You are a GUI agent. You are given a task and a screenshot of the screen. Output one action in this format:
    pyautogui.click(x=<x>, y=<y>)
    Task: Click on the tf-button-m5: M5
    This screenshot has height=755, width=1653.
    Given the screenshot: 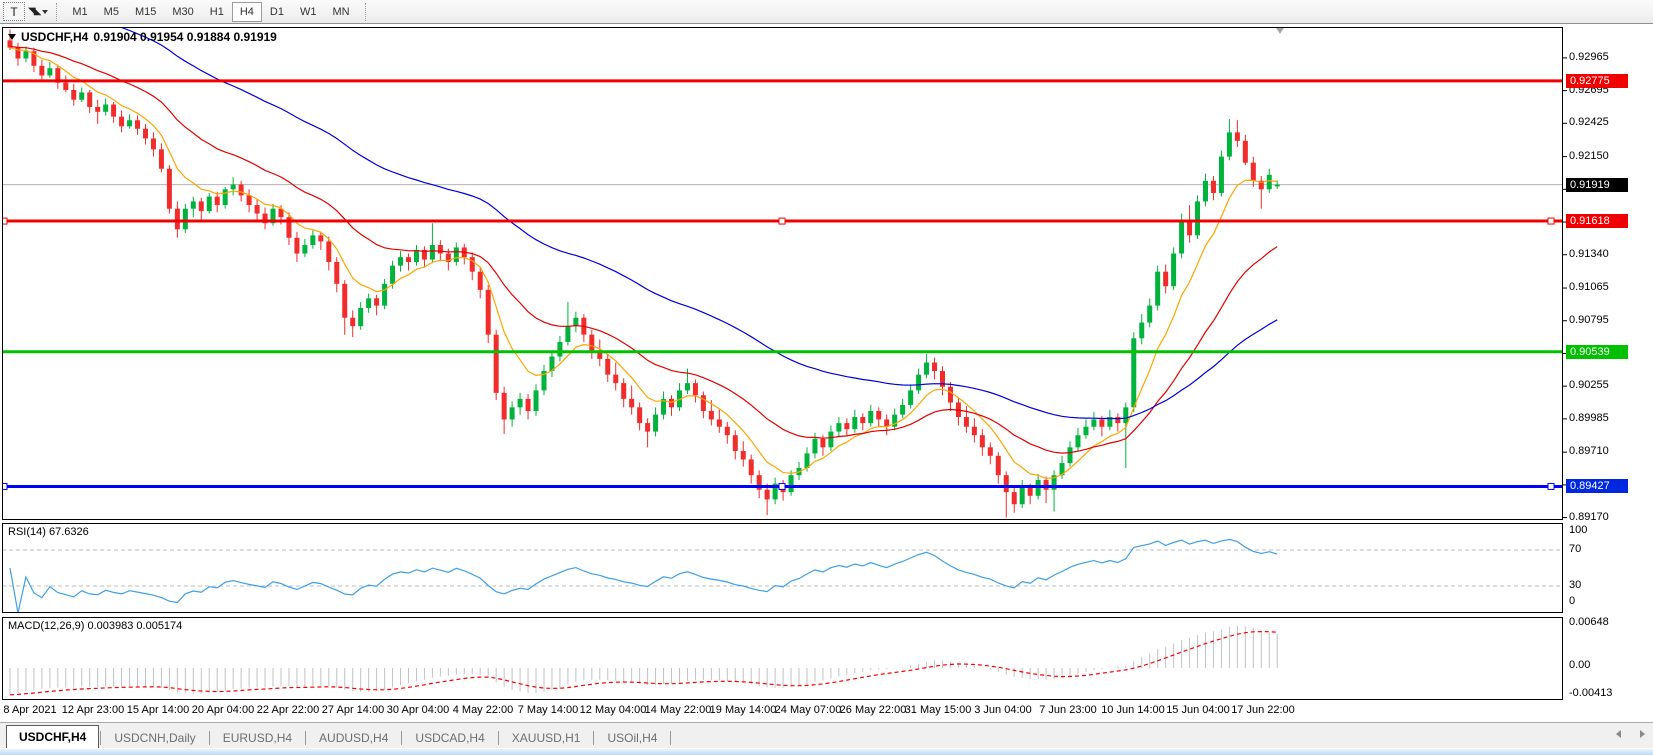 What is the action you would take?
    pyautogui.click(x=111, y=11)
    